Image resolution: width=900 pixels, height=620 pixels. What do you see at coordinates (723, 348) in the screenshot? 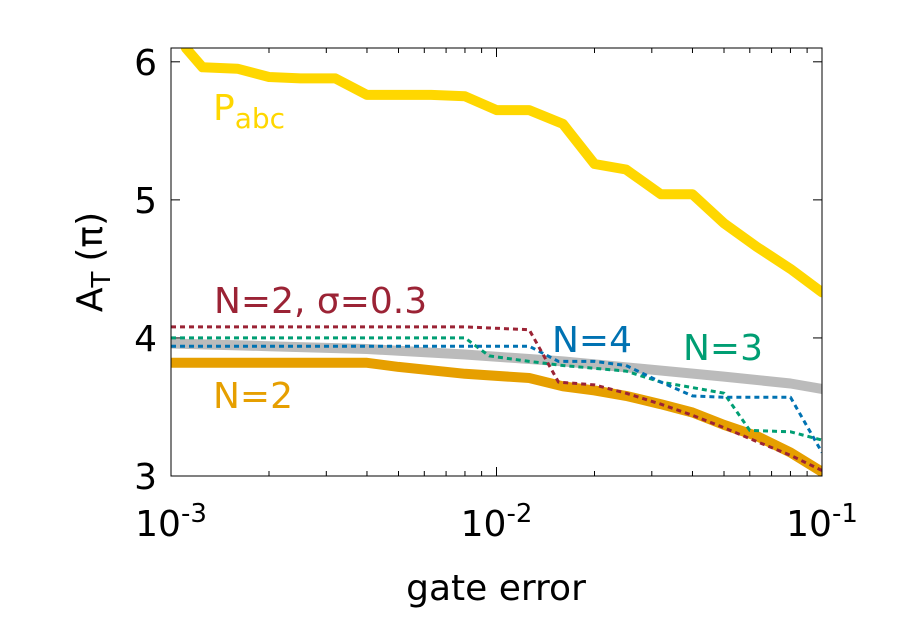
I see `series-label-n3: N=3` at bounding box center [723, 348].